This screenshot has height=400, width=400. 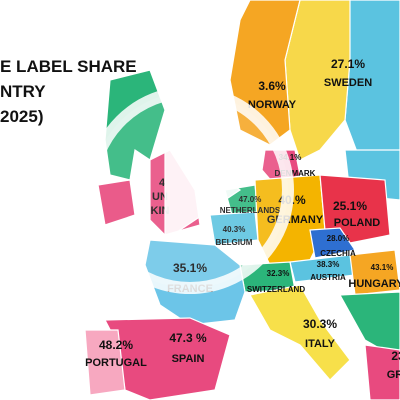 I want to click on country-label: BELGIUM, so click(x=234, y=242).